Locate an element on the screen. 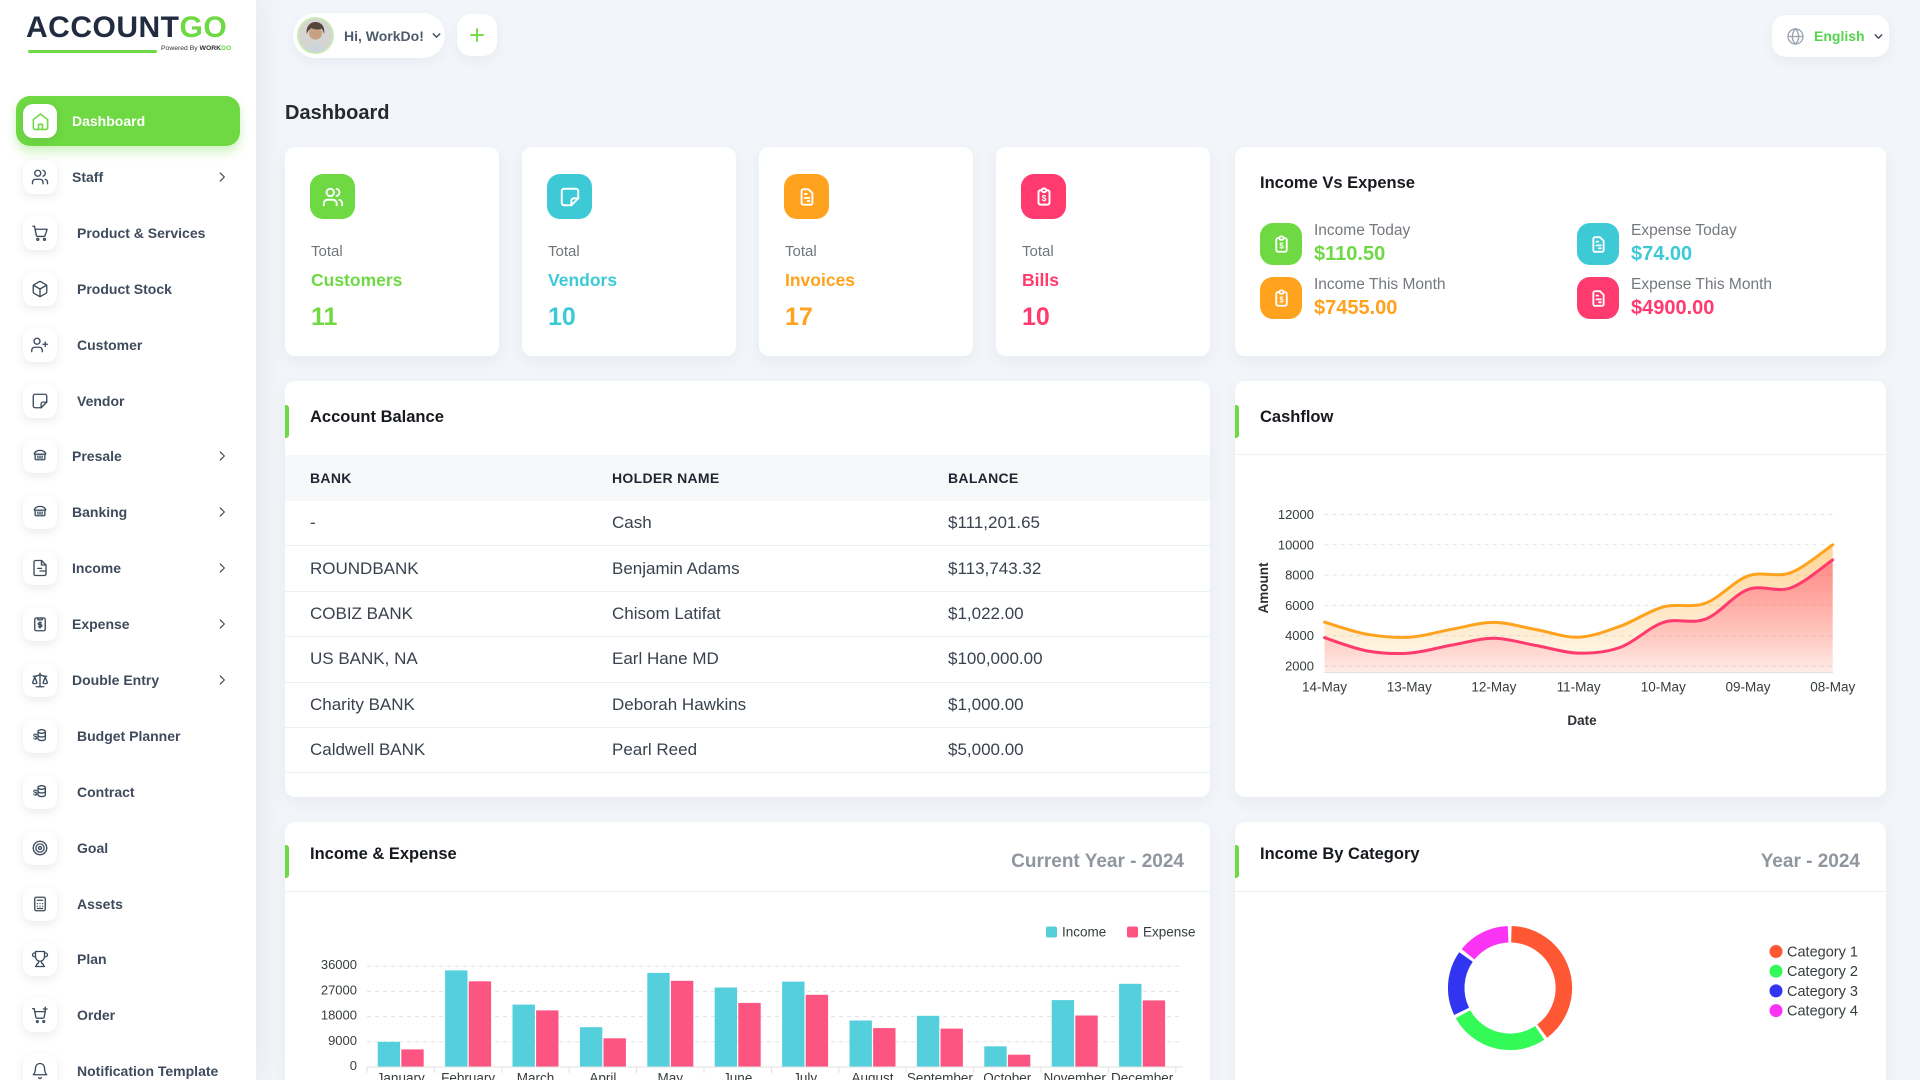 The height and width of the screenshot is (1080, 1920). svg-text: 13-May is located at coordinates (1409, 687).